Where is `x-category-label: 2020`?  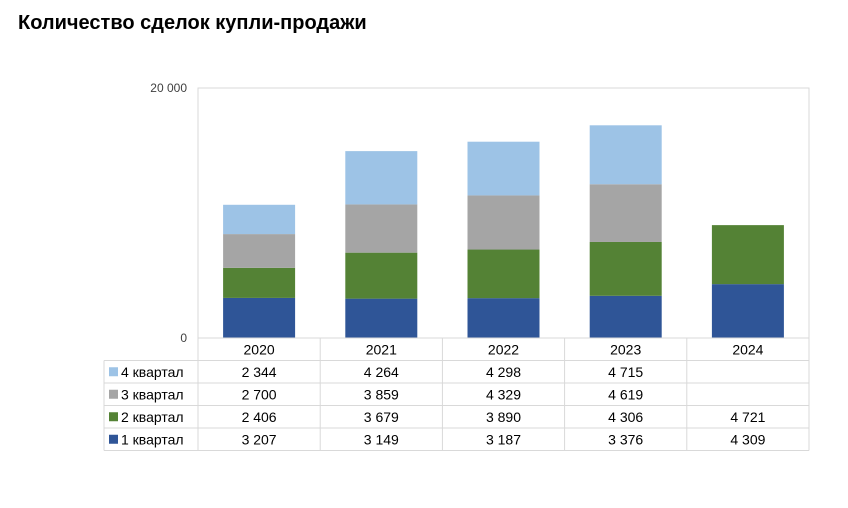
x-category-label: 2020 is located at coordinates (259, 349).